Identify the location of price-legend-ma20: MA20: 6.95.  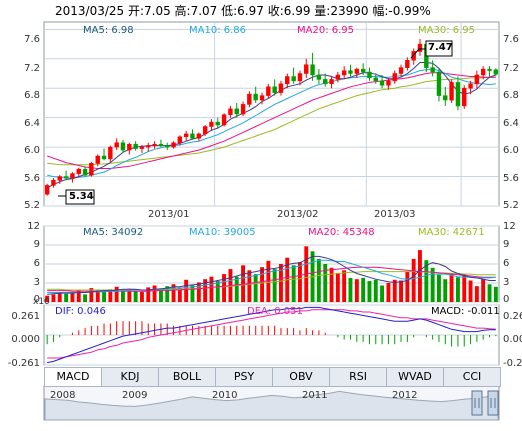
(326, 30).